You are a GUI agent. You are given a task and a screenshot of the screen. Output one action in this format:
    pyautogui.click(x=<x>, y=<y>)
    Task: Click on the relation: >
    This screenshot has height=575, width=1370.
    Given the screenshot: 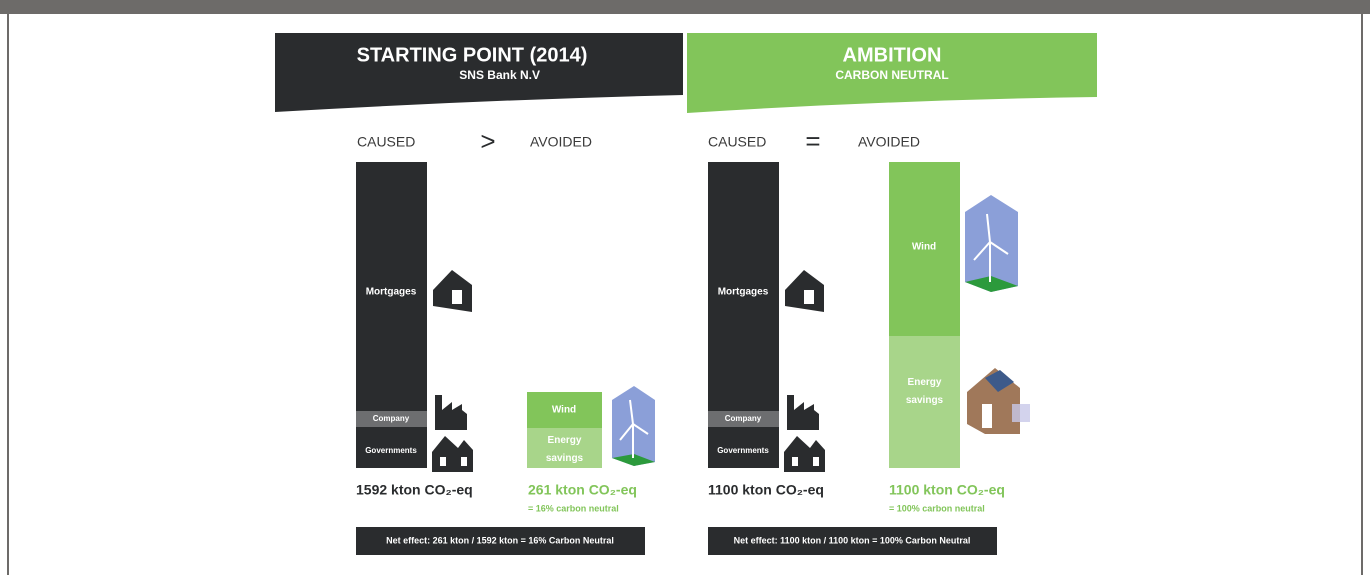 What is the action you would take?
    pyautogui.click(x=487, y=141)
    